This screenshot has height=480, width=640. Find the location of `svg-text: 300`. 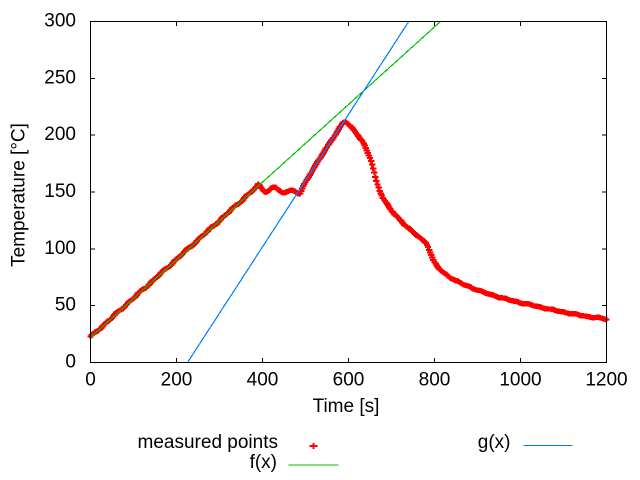

svg-text: 300 is located at coordinates (60, 21).